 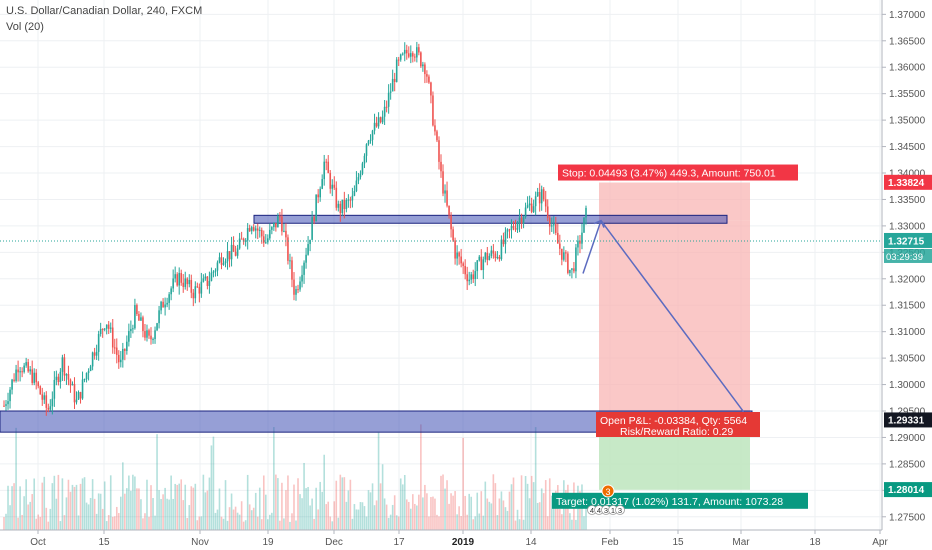 What do you see at coordinates (25, 27) in the screenshot?
I see `volume-indicator-label: Vol (20)` at bounding box center [25, 27].